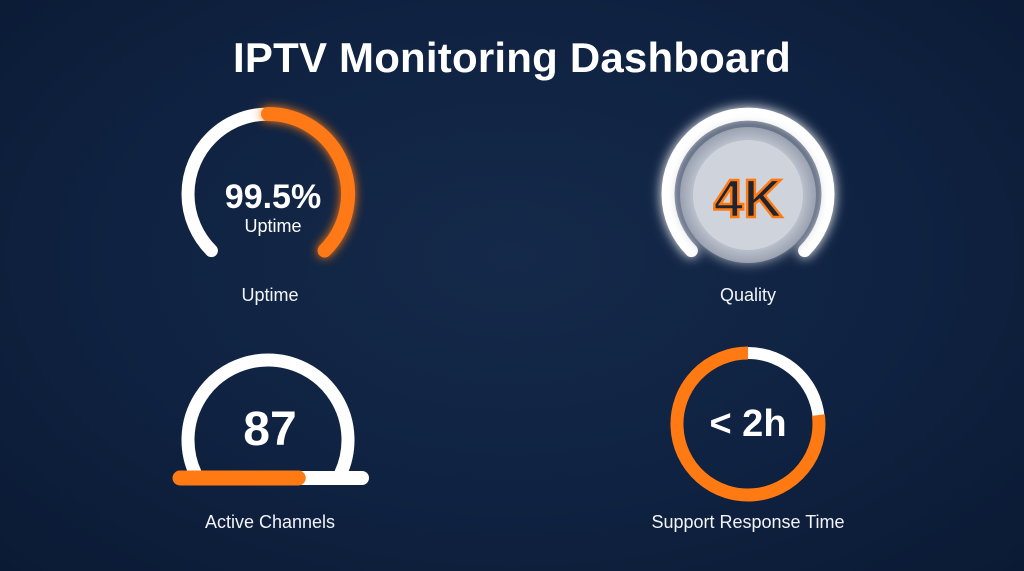 Image resolution: width=1024 pixels, height=571 pixels. Describe the element at coordinates (512, 57) in the screenshot. I see `page-title: IPTV Monitoring Dashboard` at that location.